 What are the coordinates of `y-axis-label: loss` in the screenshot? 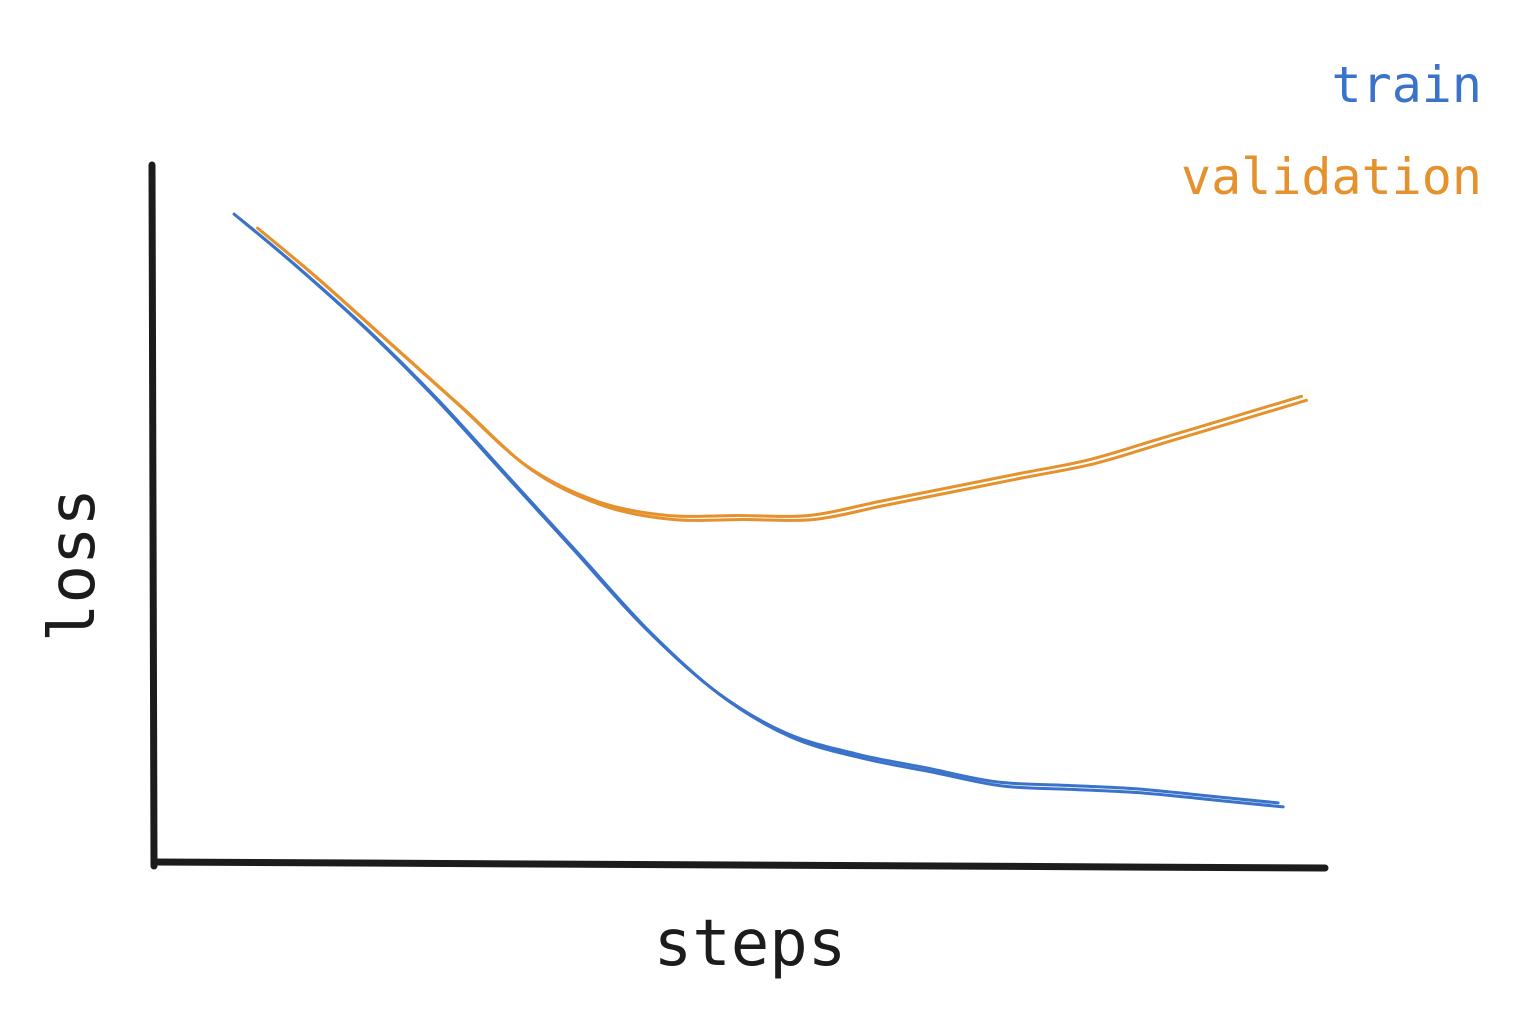 It's located at (73, 565).